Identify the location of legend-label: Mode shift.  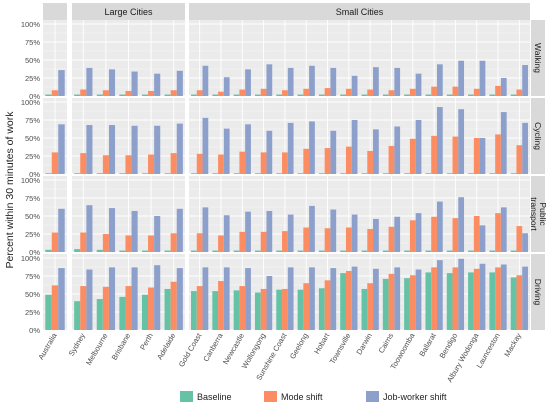
(302, 397).